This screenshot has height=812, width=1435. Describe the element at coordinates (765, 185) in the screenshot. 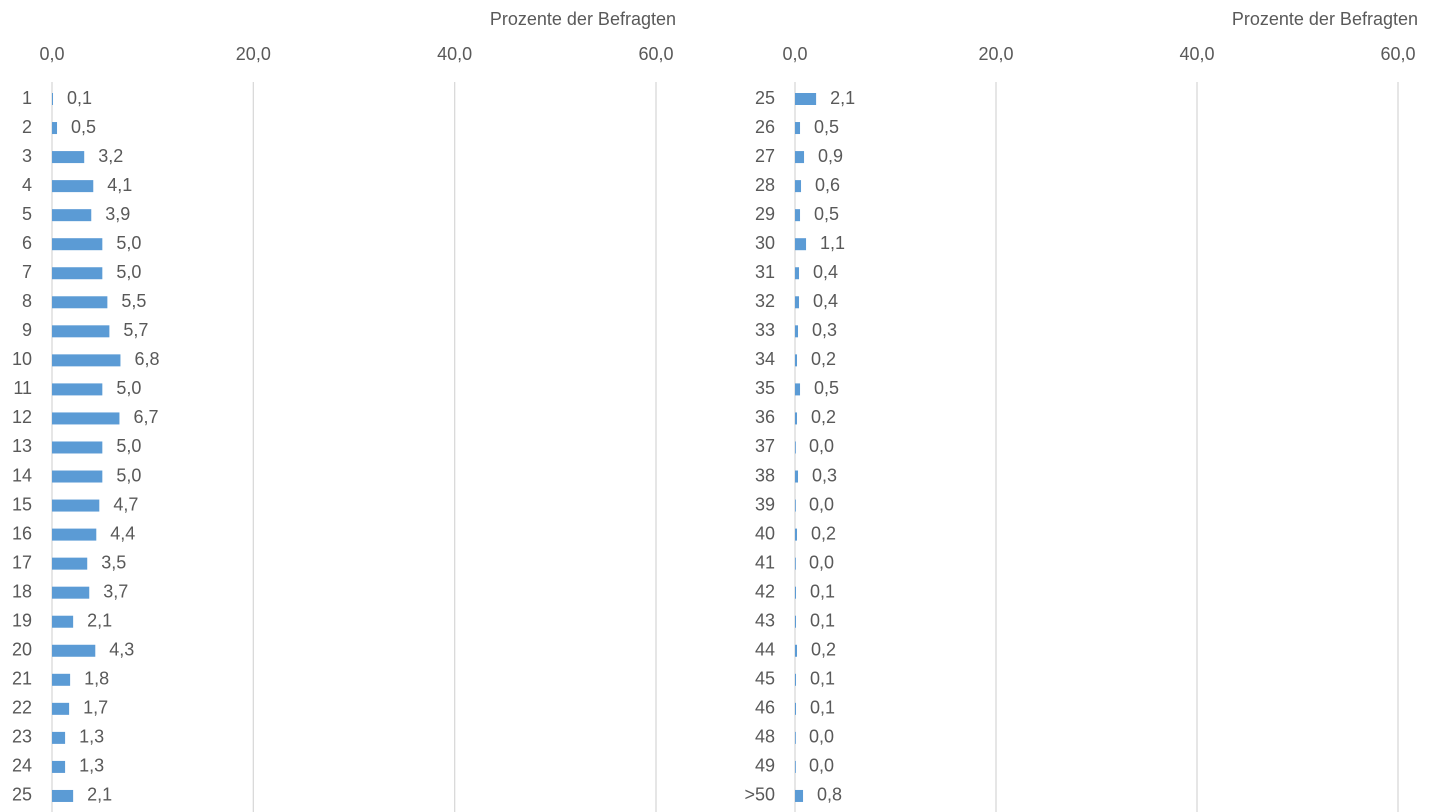

I see `y-tick-label: 28` at that location.